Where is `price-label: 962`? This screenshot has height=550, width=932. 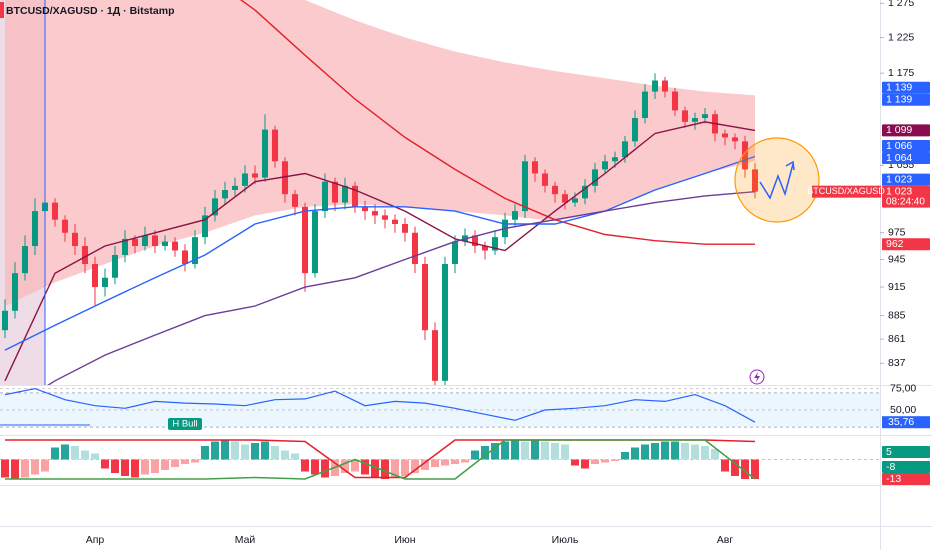 price-label: 962 is located at coordinates (895, 244).